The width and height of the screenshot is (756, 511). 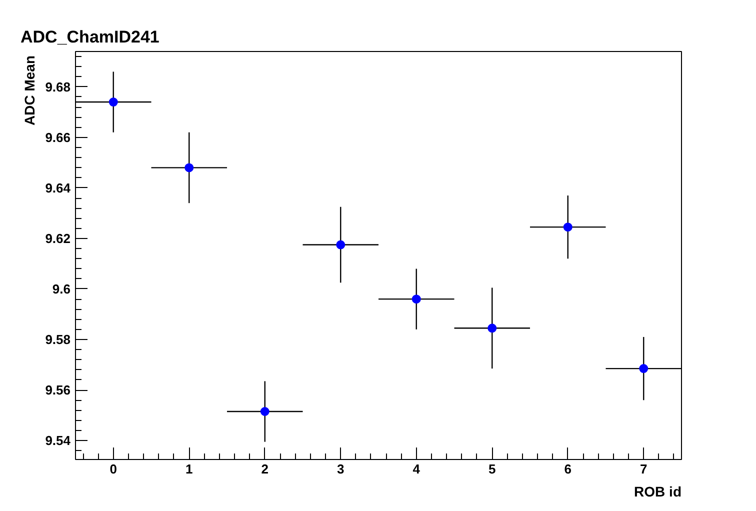 What do you see at coordinates (644, 469) in the screenshot?
I see `x-tick-label: 7` at bounding box center [644, 469].